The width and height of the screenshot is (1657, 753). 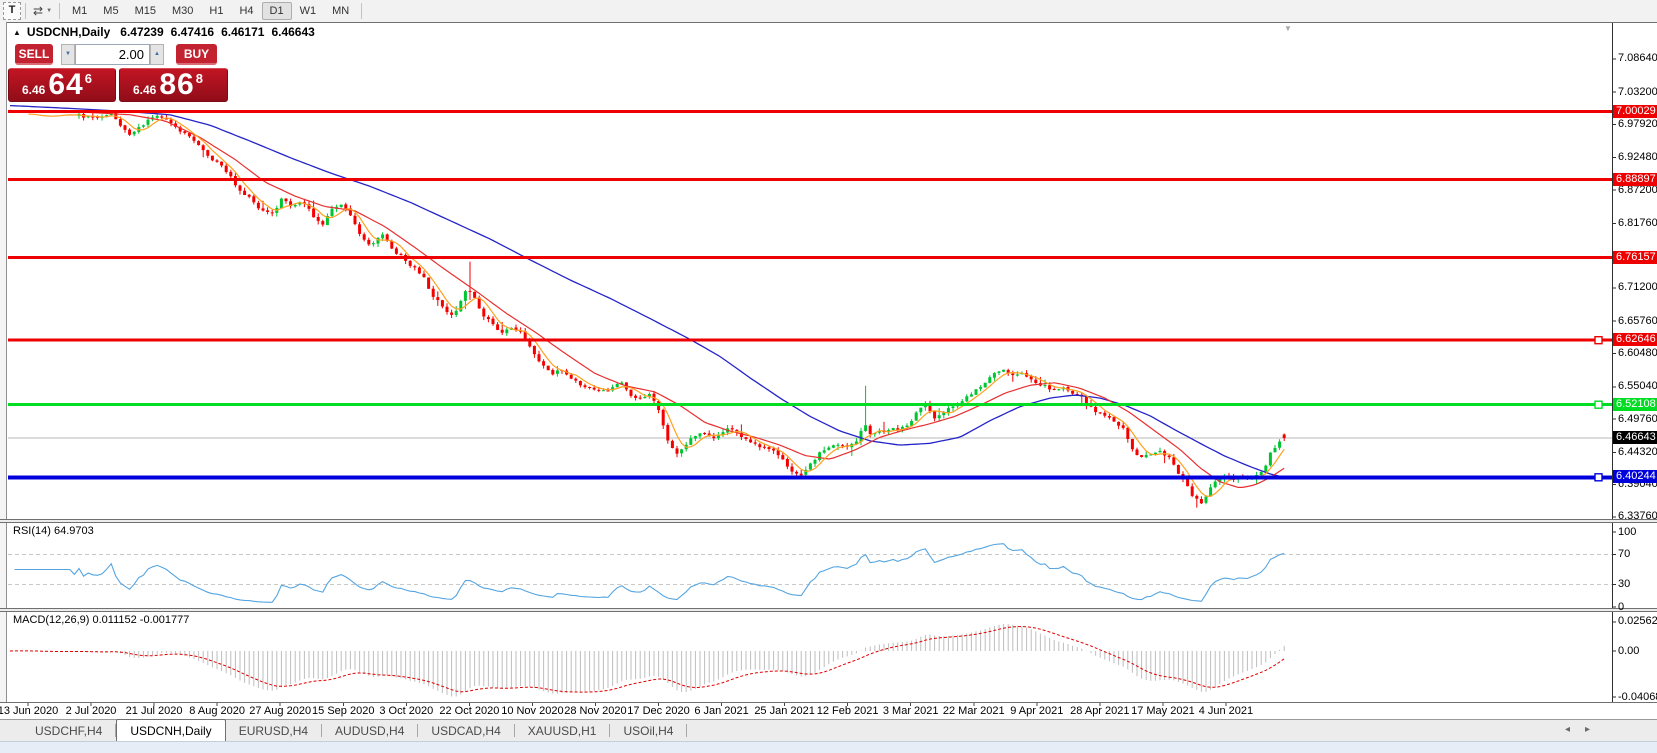 I want to click on sell-price-display: 6.46 64 6, so click(x=62, y=85).